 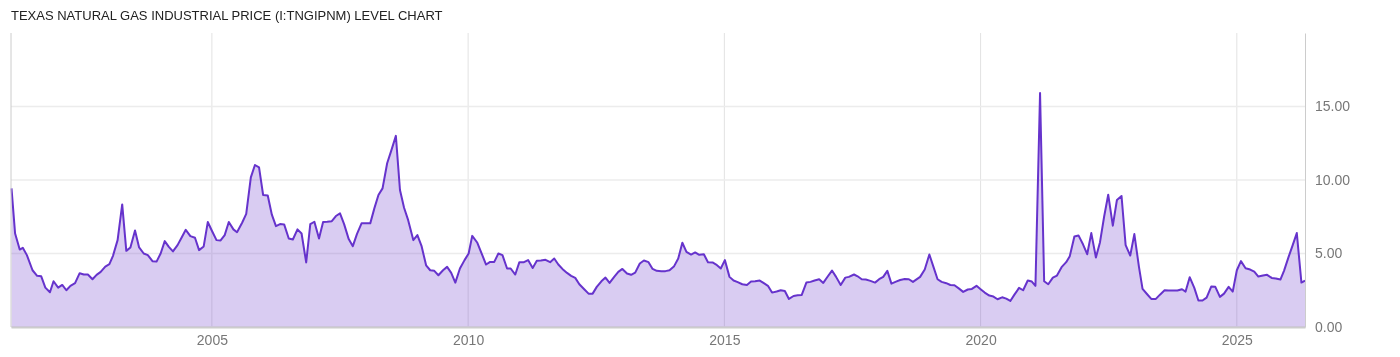 I want to click on y-tick-label: 15.00, so click(x=1333, y=106).